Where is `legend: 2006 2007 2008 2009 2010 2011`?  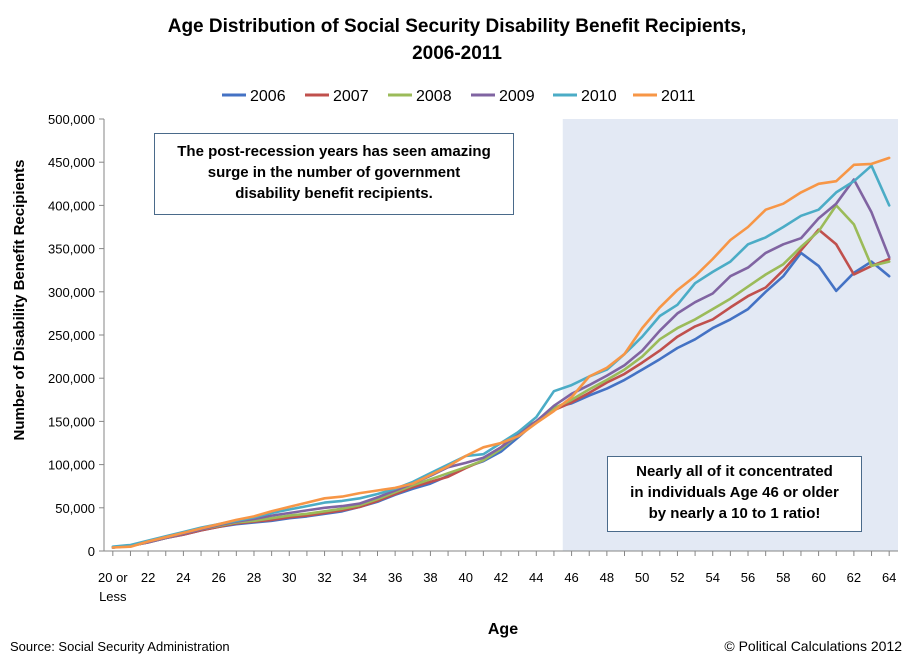
legend: 2006 2007 2008 2009 2010 2011 is located at coordinates (459, 96).